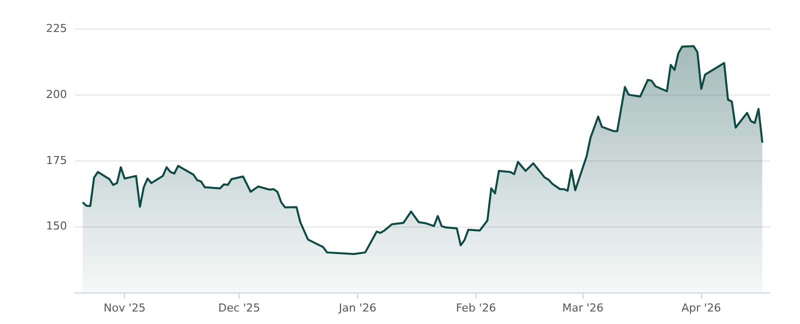  I want to click on y-tick-label: 225, so click(56, 28).